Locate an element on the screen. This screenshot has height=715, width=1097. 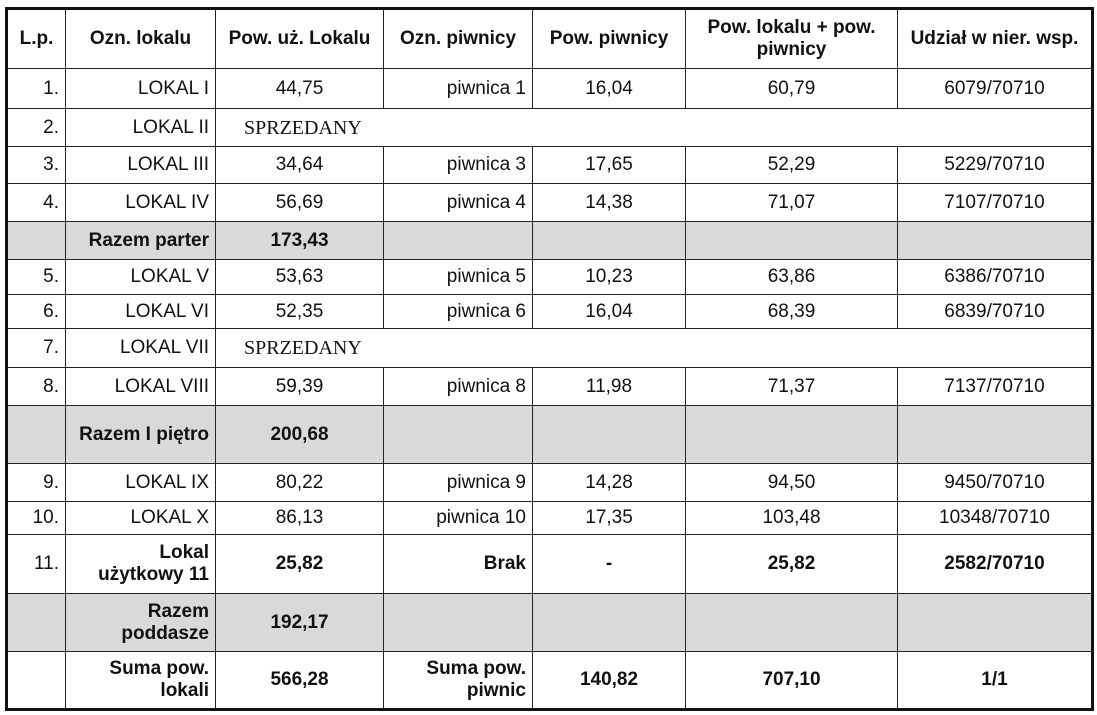
piwnica-area: 10,23 is located at coordinates (609, 277).